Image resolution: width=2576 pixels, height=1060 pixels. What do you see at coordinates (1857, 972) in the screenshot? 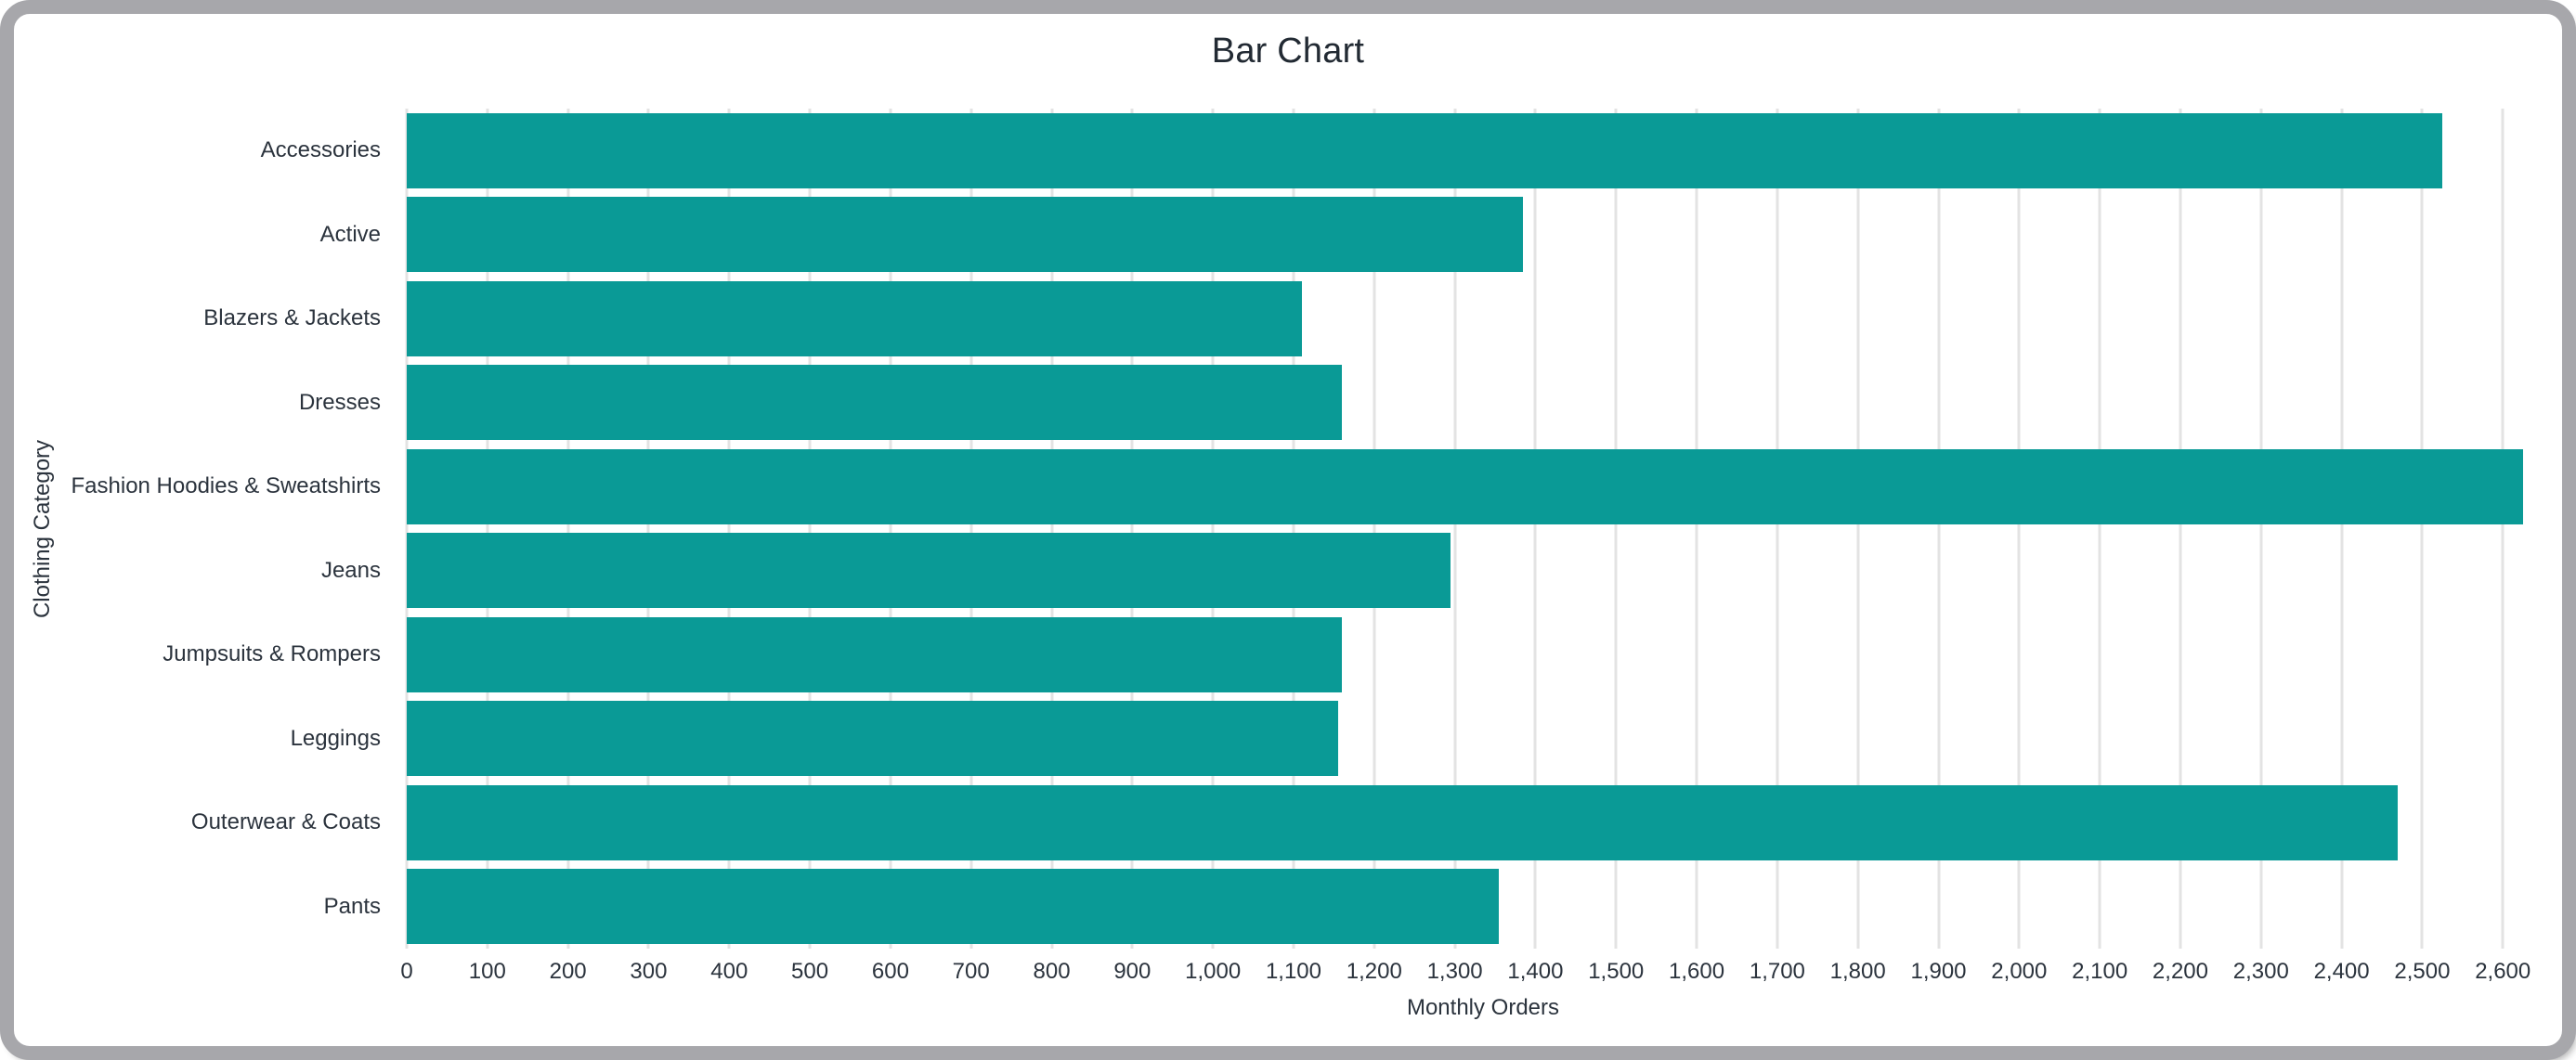
I see `x-tick-label: 1,800` at bounding box center [1857, 972].